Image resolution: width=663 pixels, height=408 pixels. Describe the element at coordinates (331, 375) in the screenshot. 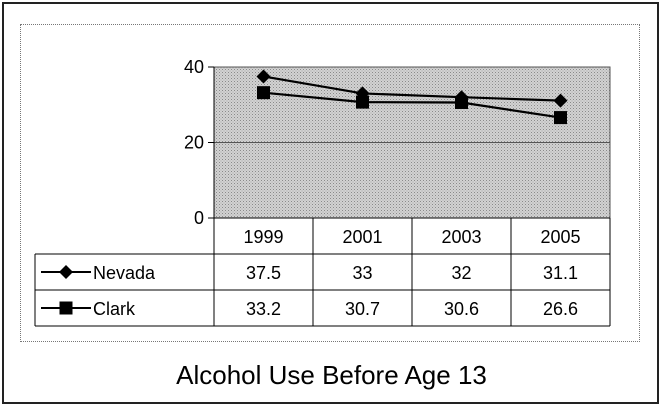

I see `chart-title: Alcohol Use Before Age 13` at that location.